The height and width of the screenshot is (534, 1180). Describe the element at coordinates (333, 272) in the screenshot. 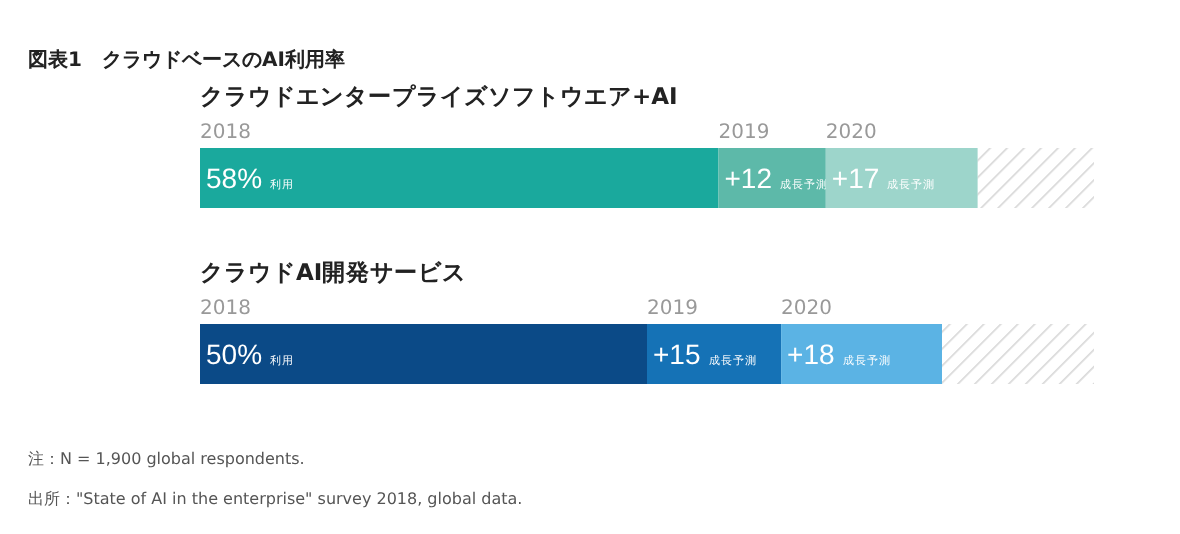

I see `y-tick-label: クラウドAI開発サービス` at that location.